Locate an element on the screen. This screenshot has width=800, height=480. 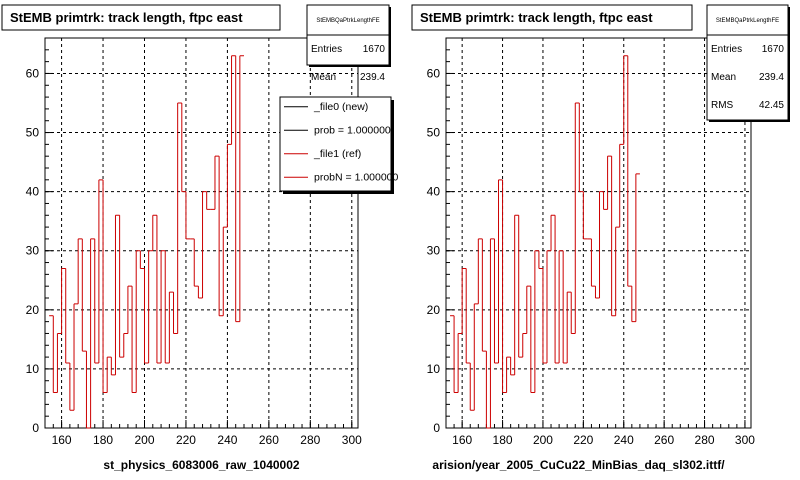
x-tick-label: 200 is located at coordinates (144, 440).